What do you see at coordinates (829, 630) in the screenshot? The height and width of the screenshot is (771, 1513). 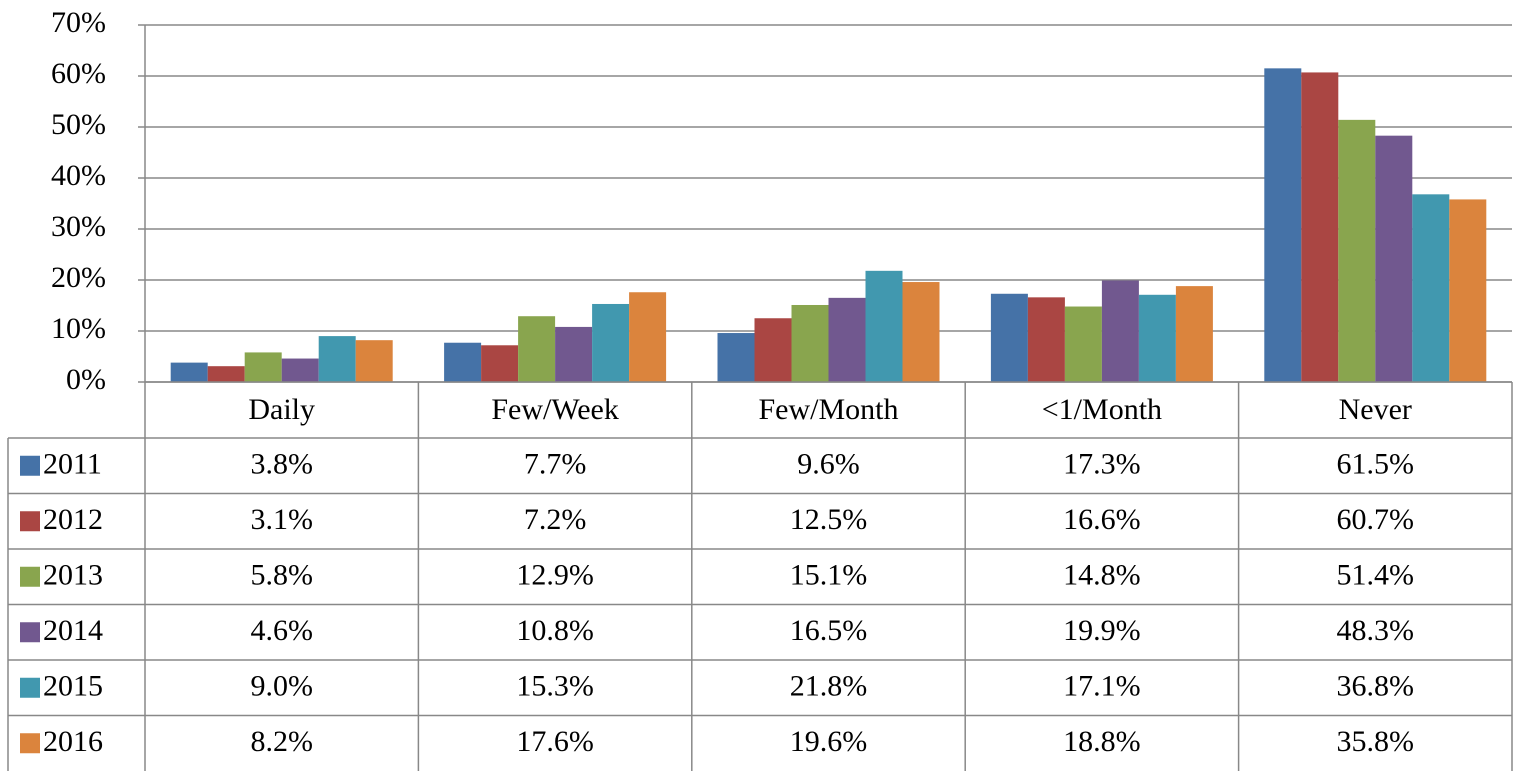 I see `table-cell: 16.5%` at bounding box center [829, 630].